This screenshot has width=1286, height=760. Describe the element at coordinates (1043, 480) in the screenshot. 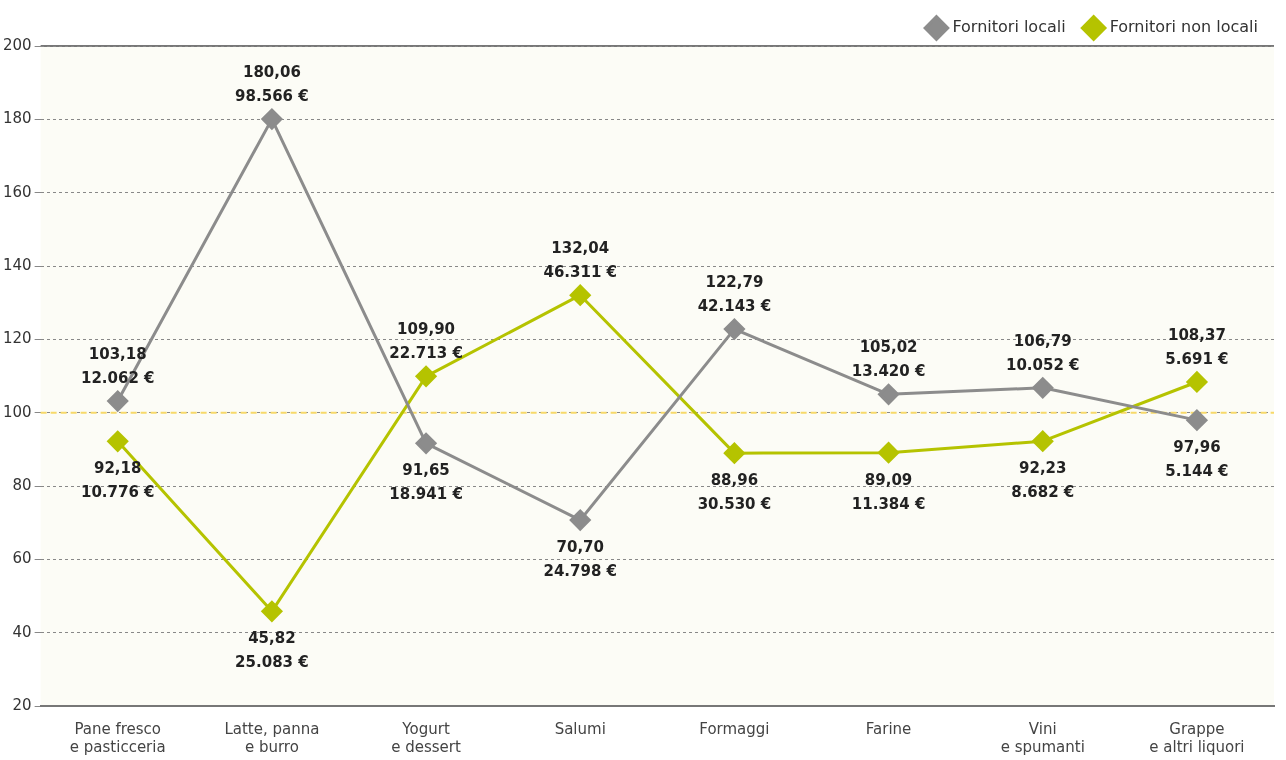

I see `data-label: 92,23 8.682 €` at that location.